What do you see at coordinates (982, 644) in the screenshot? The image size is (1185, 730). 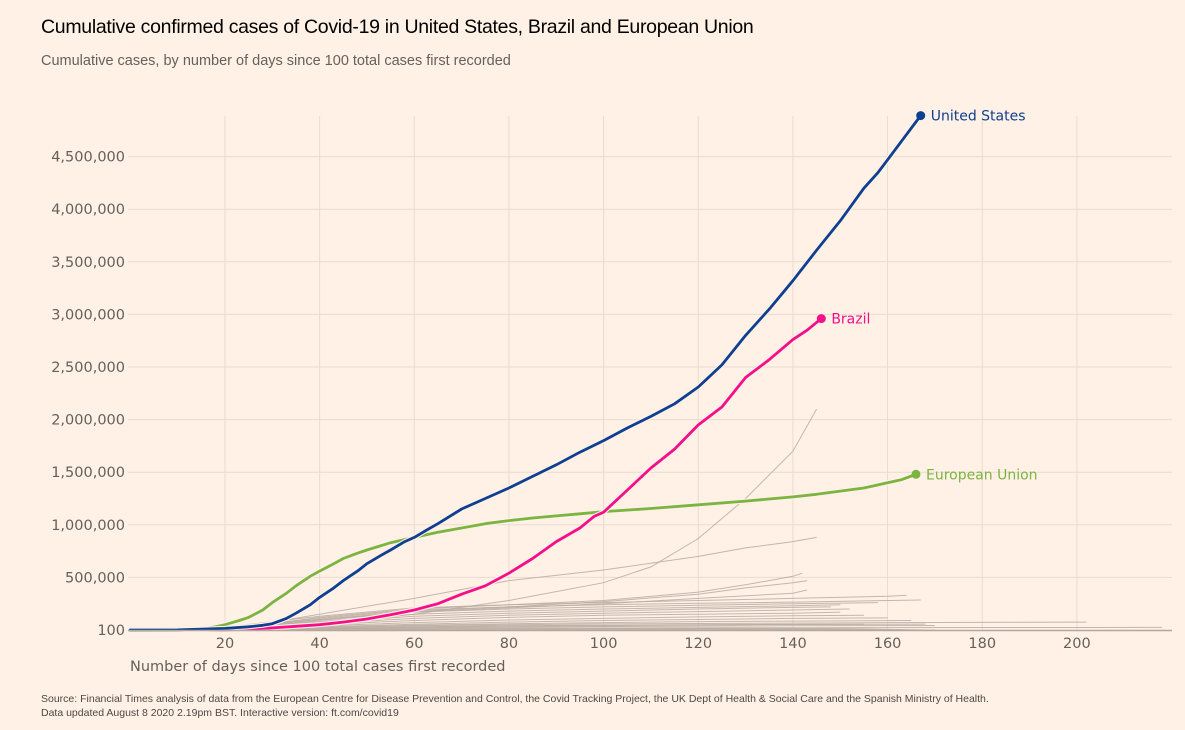 I see `x-tick-label: 180` at bounding box center [982, 644].